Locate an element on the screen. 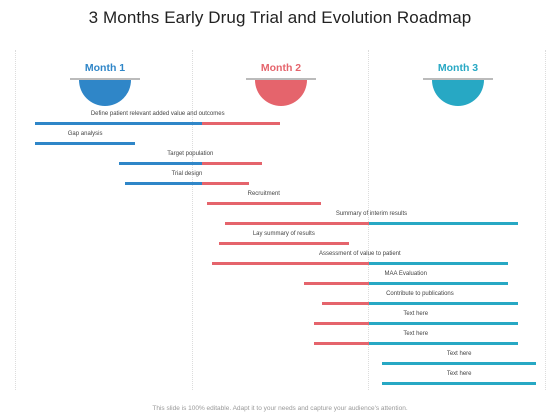 Image resolution: width=560 pixels, height=420 pixels. task-label: Recruitment is located at coordinates (263, 194).